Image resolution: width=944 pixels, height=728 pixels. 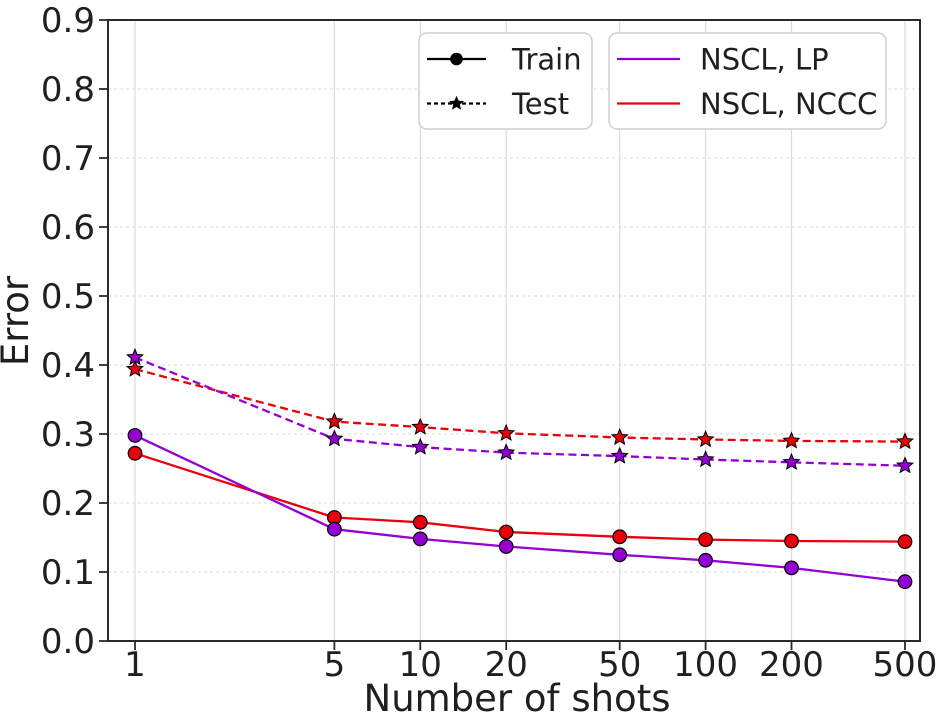 I want to click on y-tick-label-0.4: 0.4, so click(x=68, y=366).